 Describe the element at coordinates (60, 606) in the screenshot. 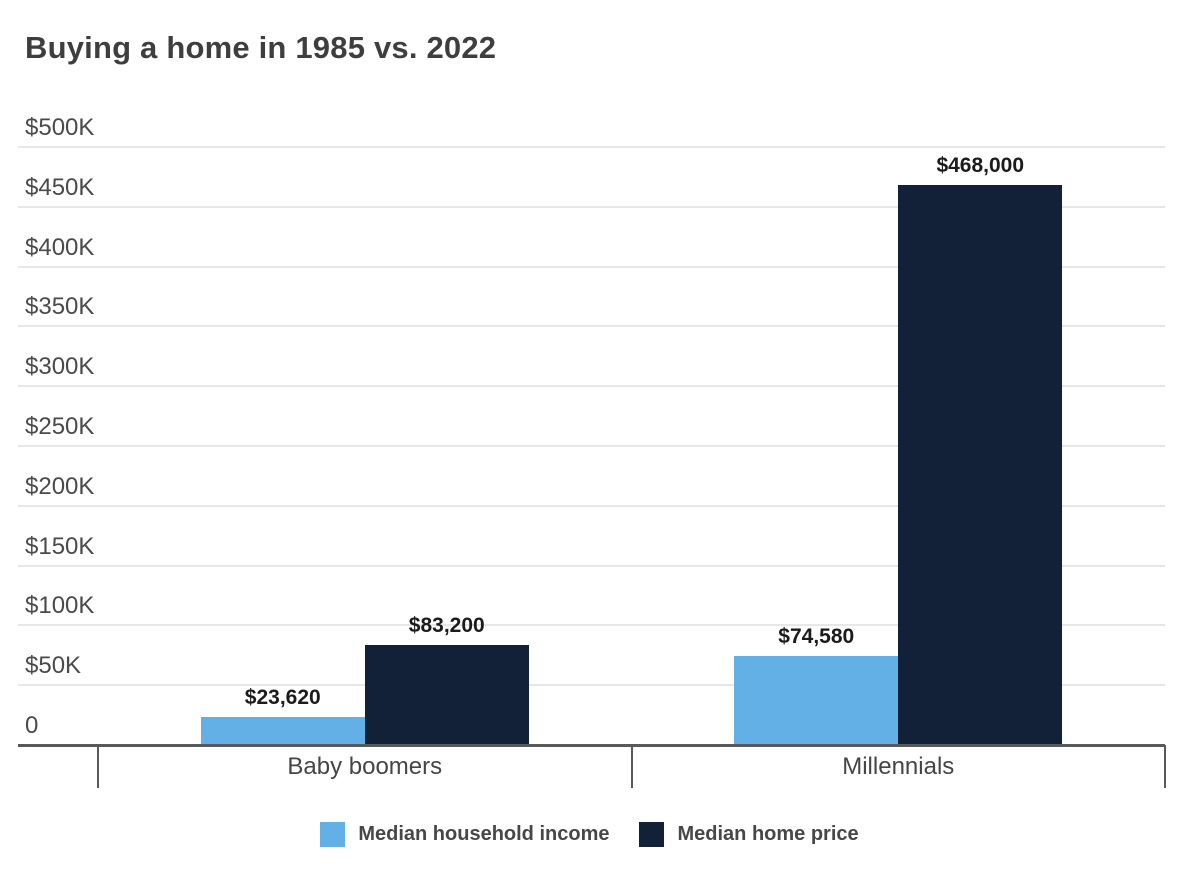

I see `y-axis-tick-label: $100K` at that location.